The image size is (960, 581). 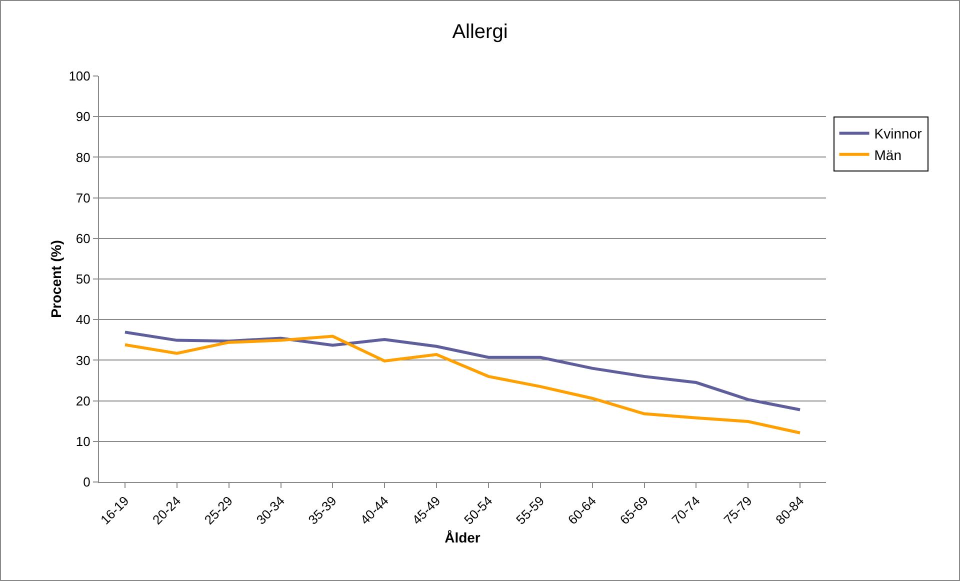 I want to click on y-tick-label: 90, so click(x=83, y=116).